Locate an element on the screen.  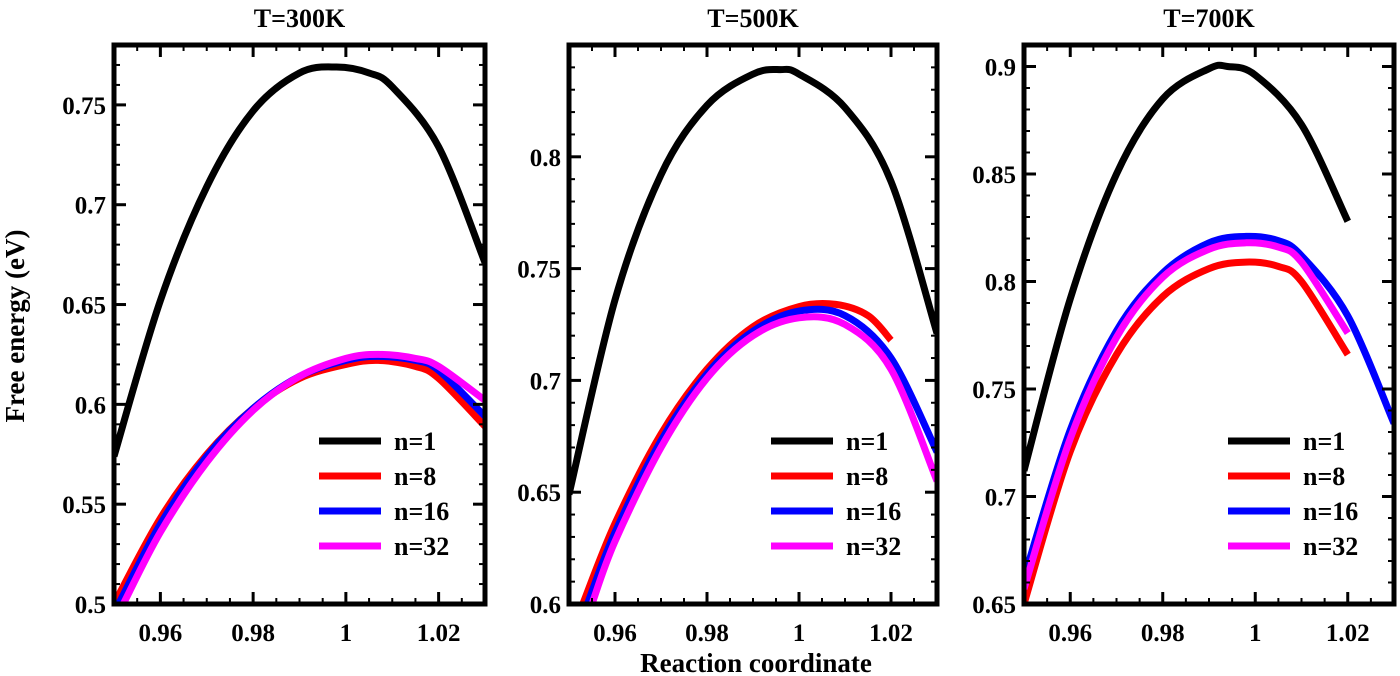
x-axis-label: Reaction coordinate is located at coordinates (756, 662).